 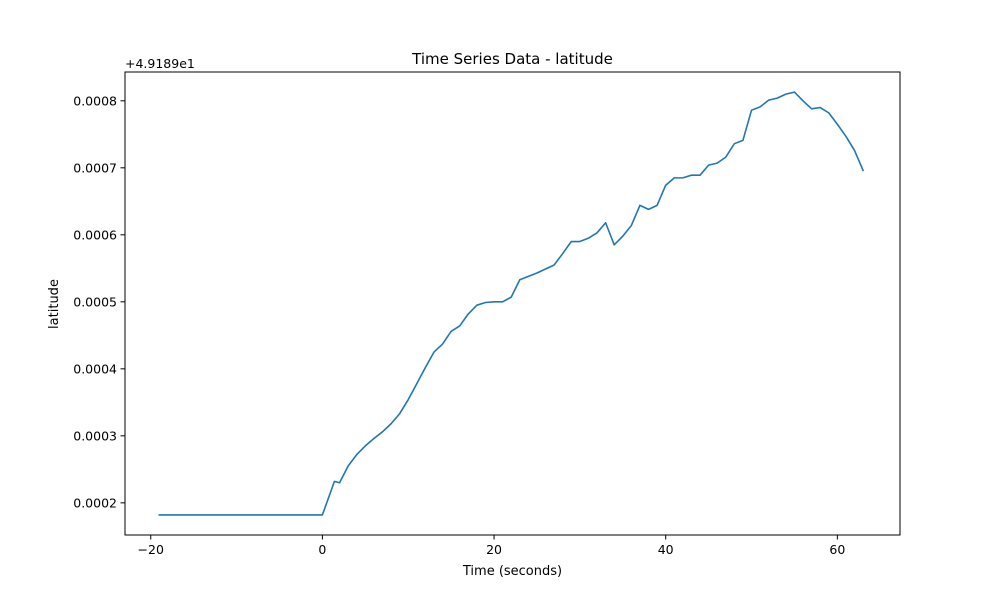 What do you see at coordinates (95, 368) in the screenshot?
I see `y-tick-label: 0.0004` at bounding box center [95, 368].